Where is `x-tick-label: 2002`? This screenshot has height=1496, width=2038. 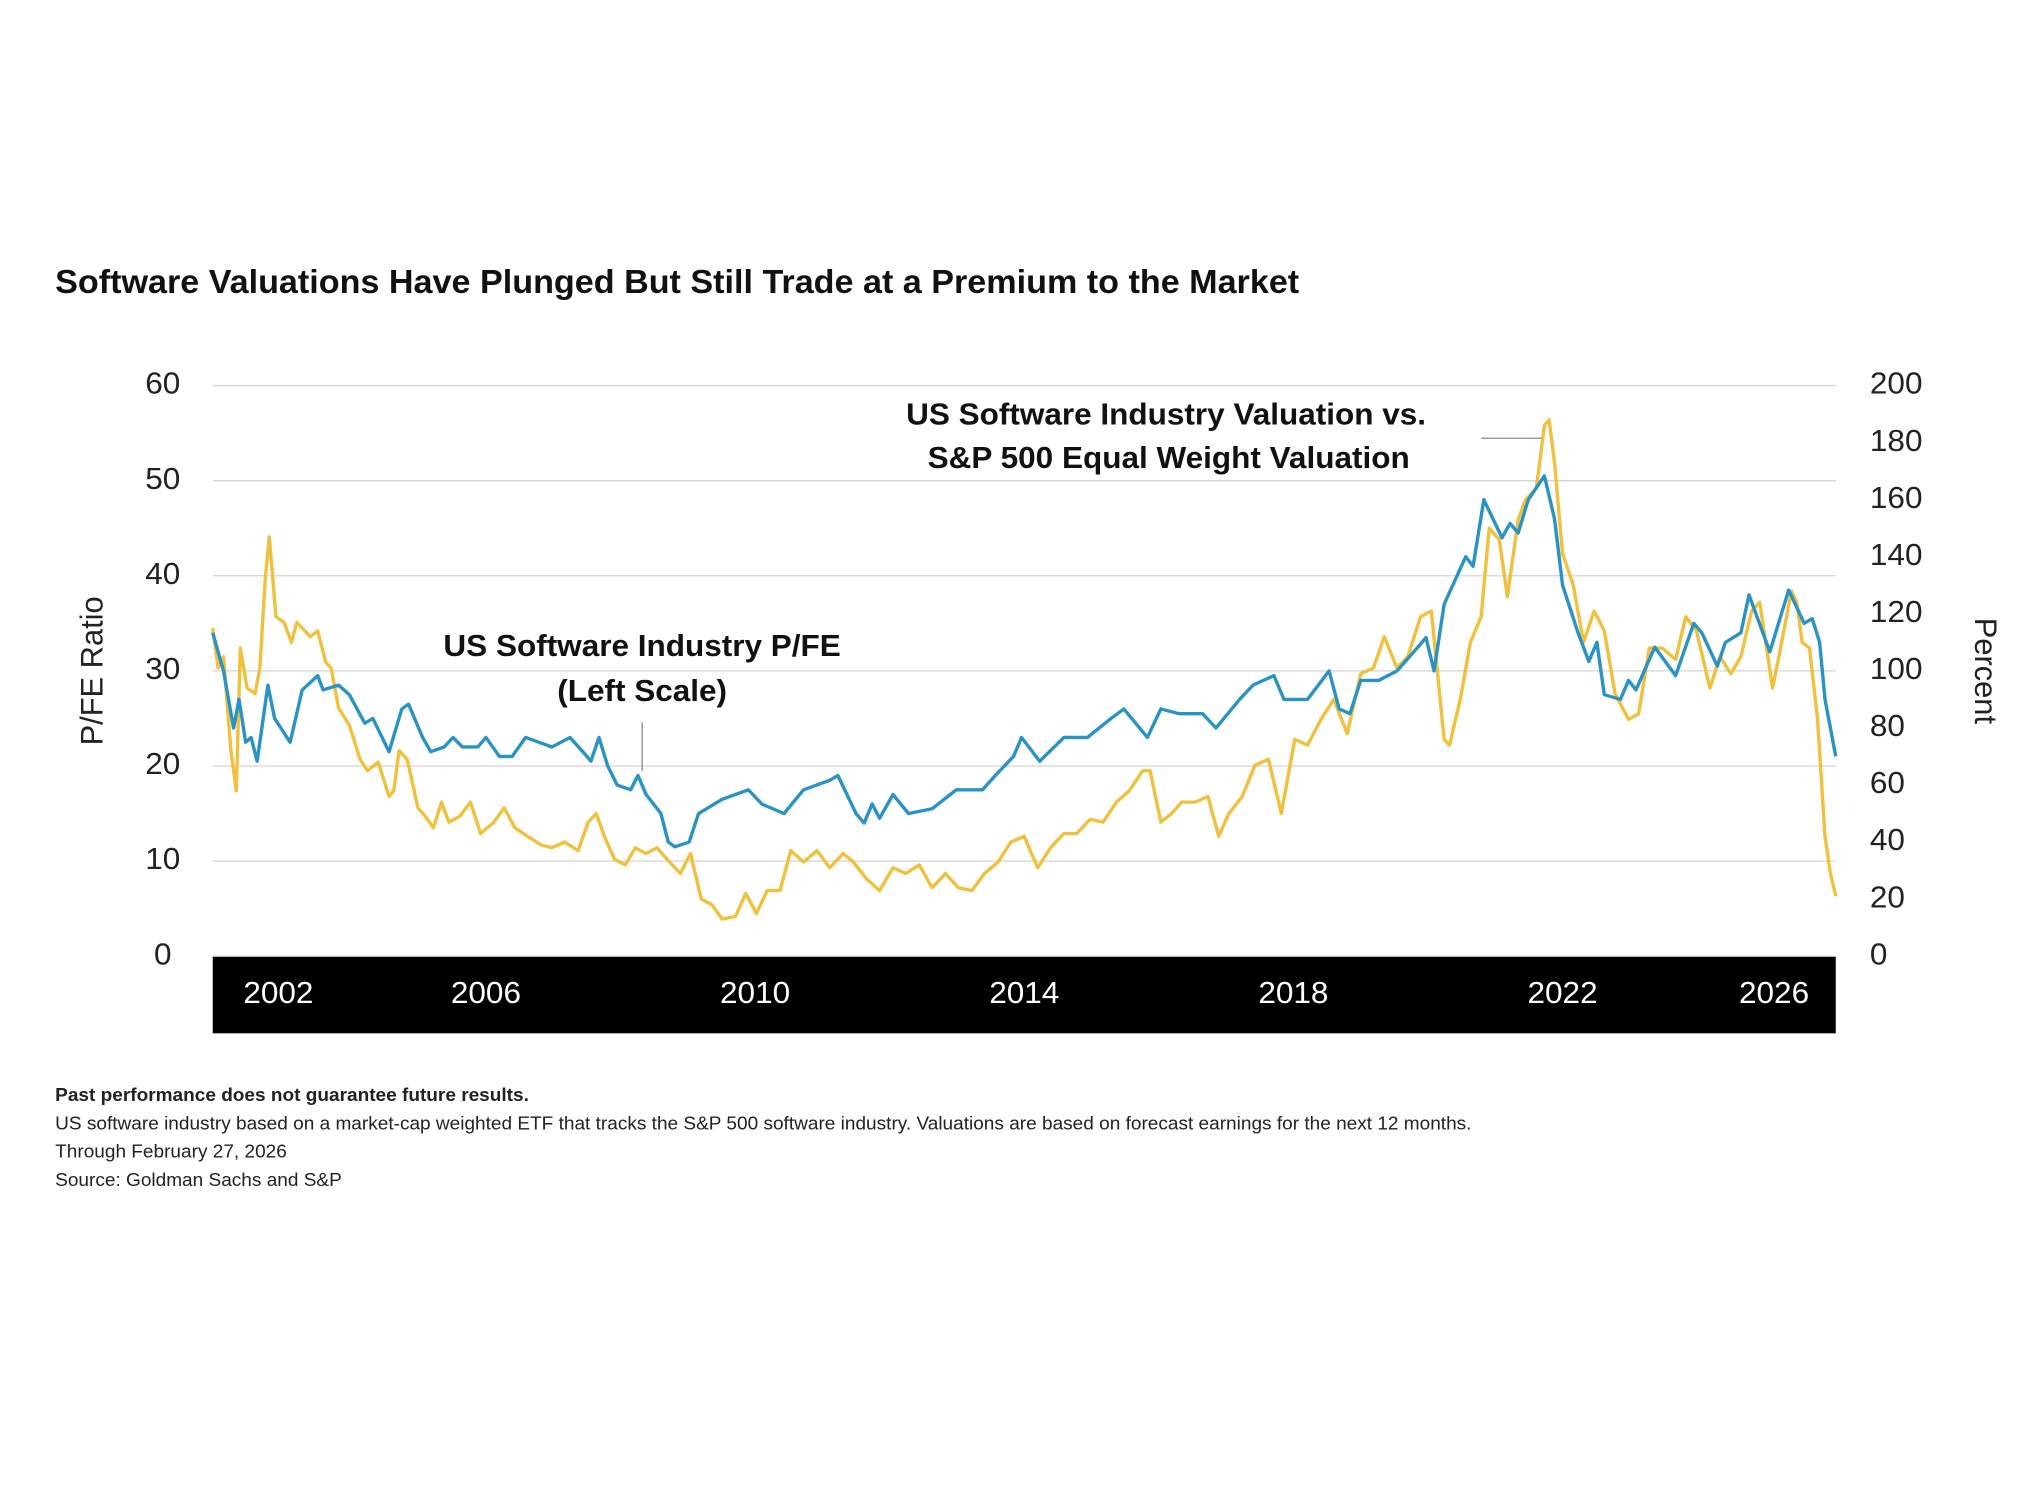
x-tick-label: 2002 is located at coordinates (278, 992).